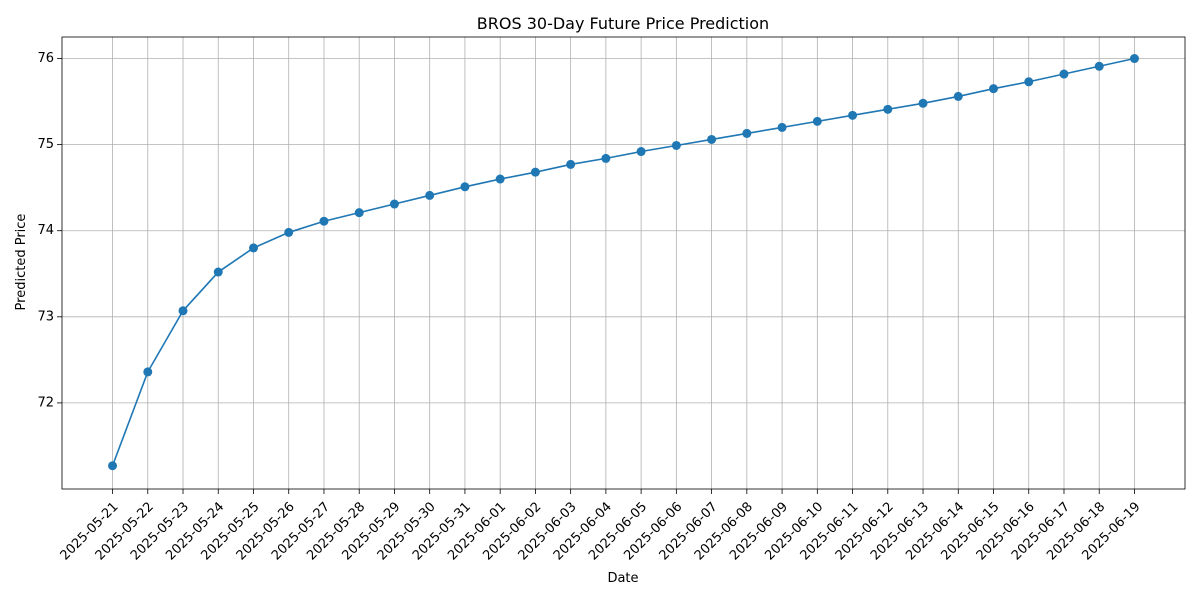  Describe the element at coordinates (45, 316) in the screenshot. I see `y-tick-label: 73` at that location.